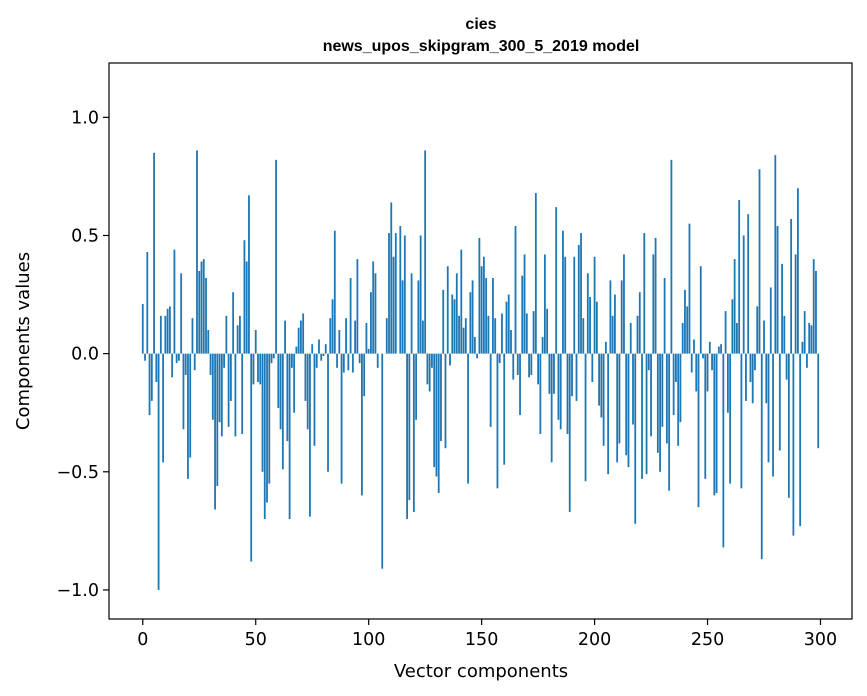  What do you see at coordinates (594, 640) in the screenshot?
I see `x-tick-label: 200` at bounding box center [594, 640].